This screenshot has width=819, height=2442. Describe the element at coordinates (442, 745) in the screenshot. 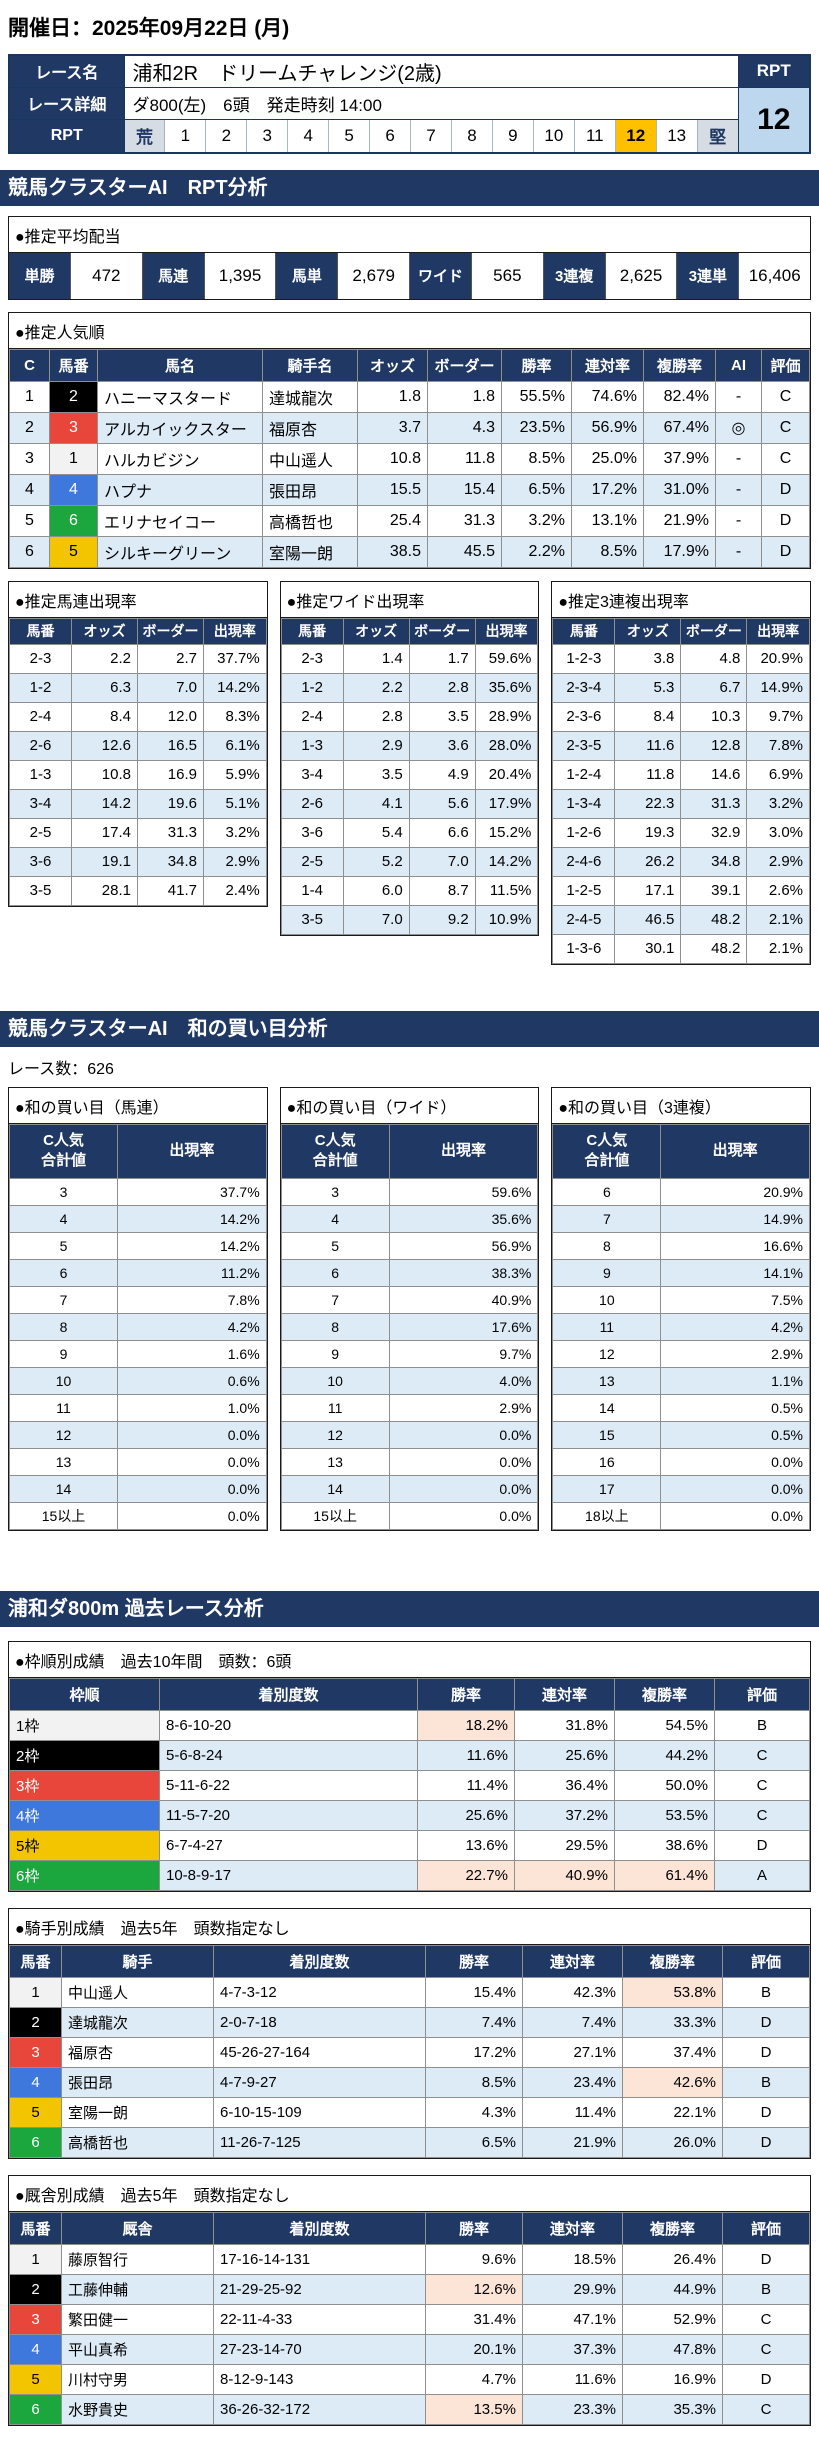

I see `border-cell: 3.6` at that location.